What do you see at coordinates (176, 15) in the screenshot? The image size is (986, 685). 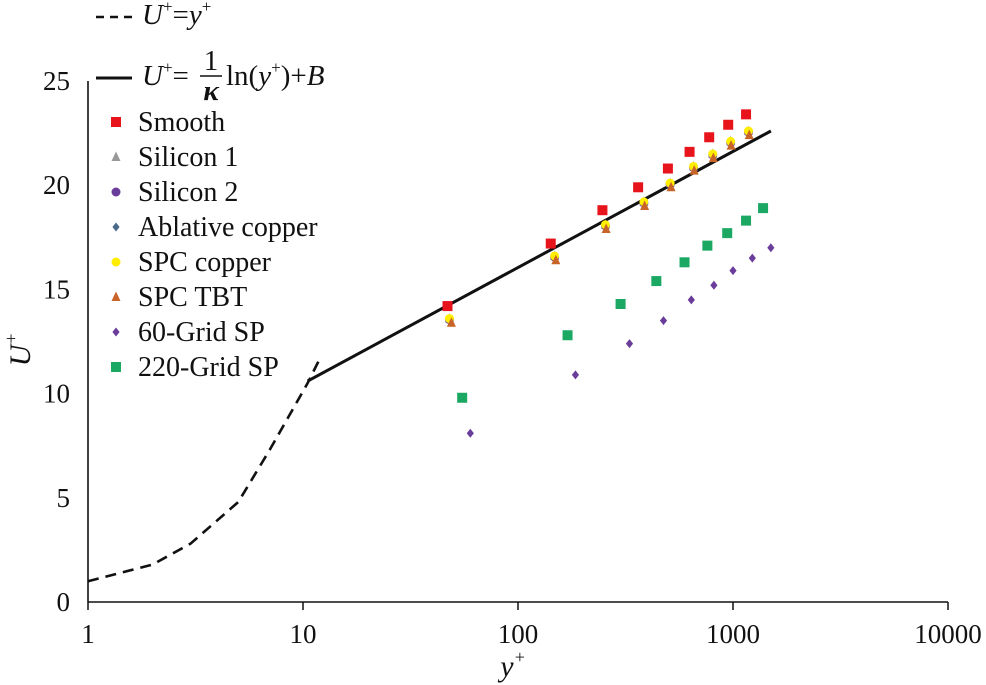 I see `legend-label-viscous-sublayer: U+=y+` at bounding box center [176, 15].